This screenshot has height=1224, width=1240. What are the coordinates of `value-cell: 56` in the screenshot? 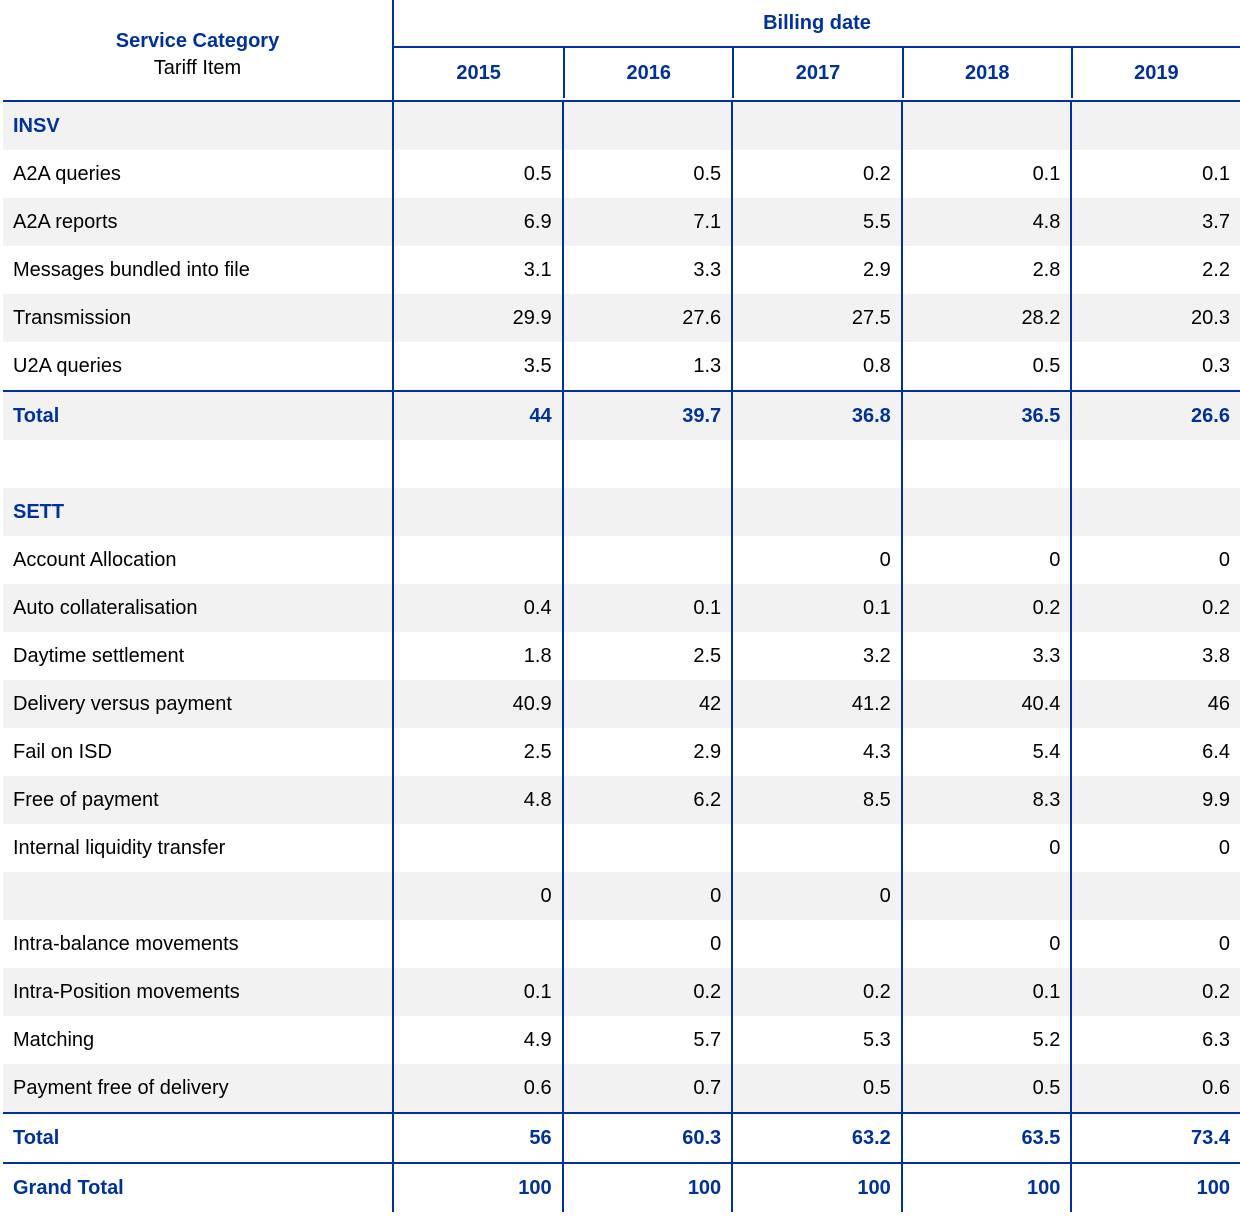 It's located at (477, 1138).